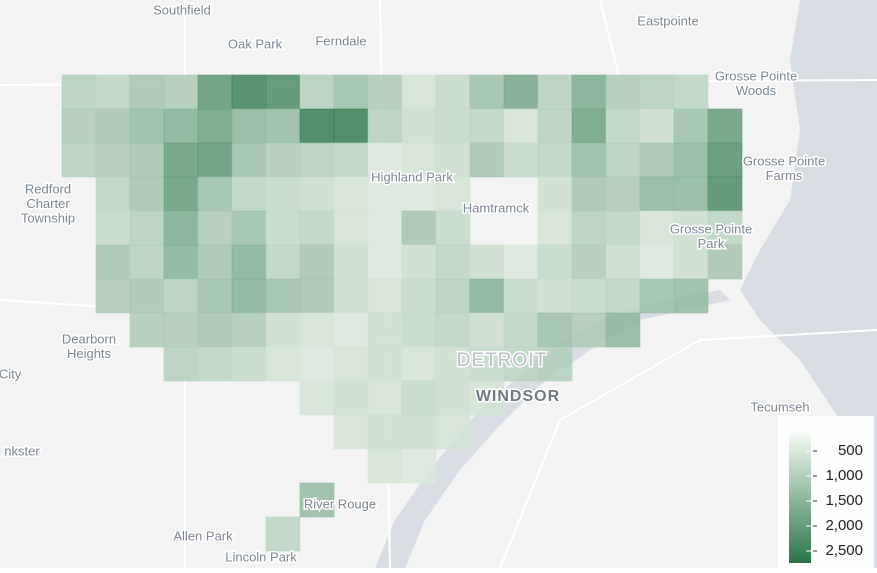 This screenshot has width=877, height=573. I want to click on legend-label: 2,000, so click(844, 525).